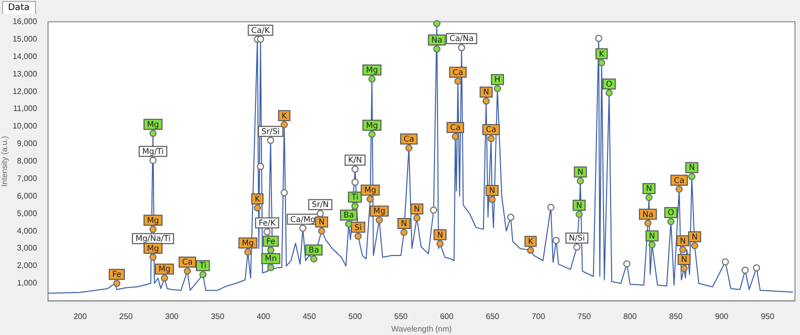  Describe the element at coordinates (260, 30) in the screenshot. I see `annotation: Ca/K` at that location.